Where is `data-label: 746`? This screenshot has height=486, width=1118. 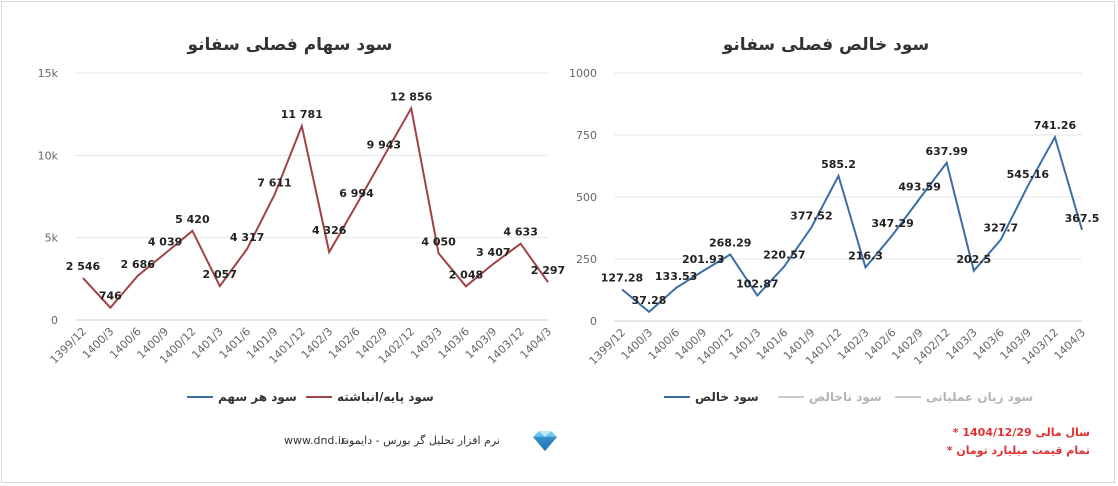
data-label: 746 is located at coordinates (110, 296).